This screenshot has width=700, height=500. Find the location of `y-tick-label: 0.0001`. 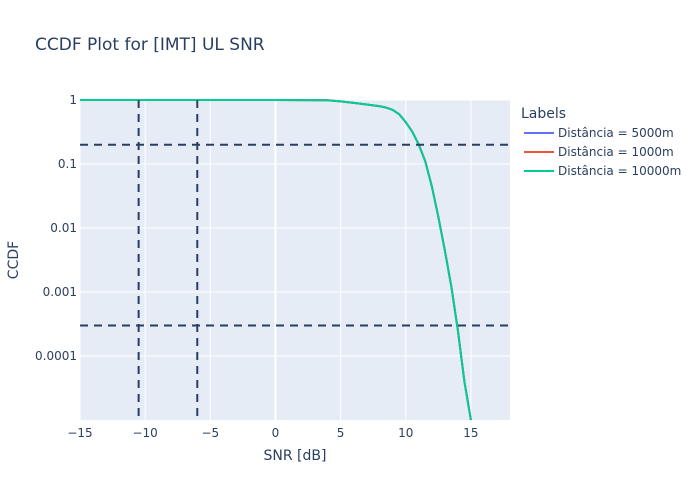

y-tick-label: 0.0001 is located at coordinates (56, 356).